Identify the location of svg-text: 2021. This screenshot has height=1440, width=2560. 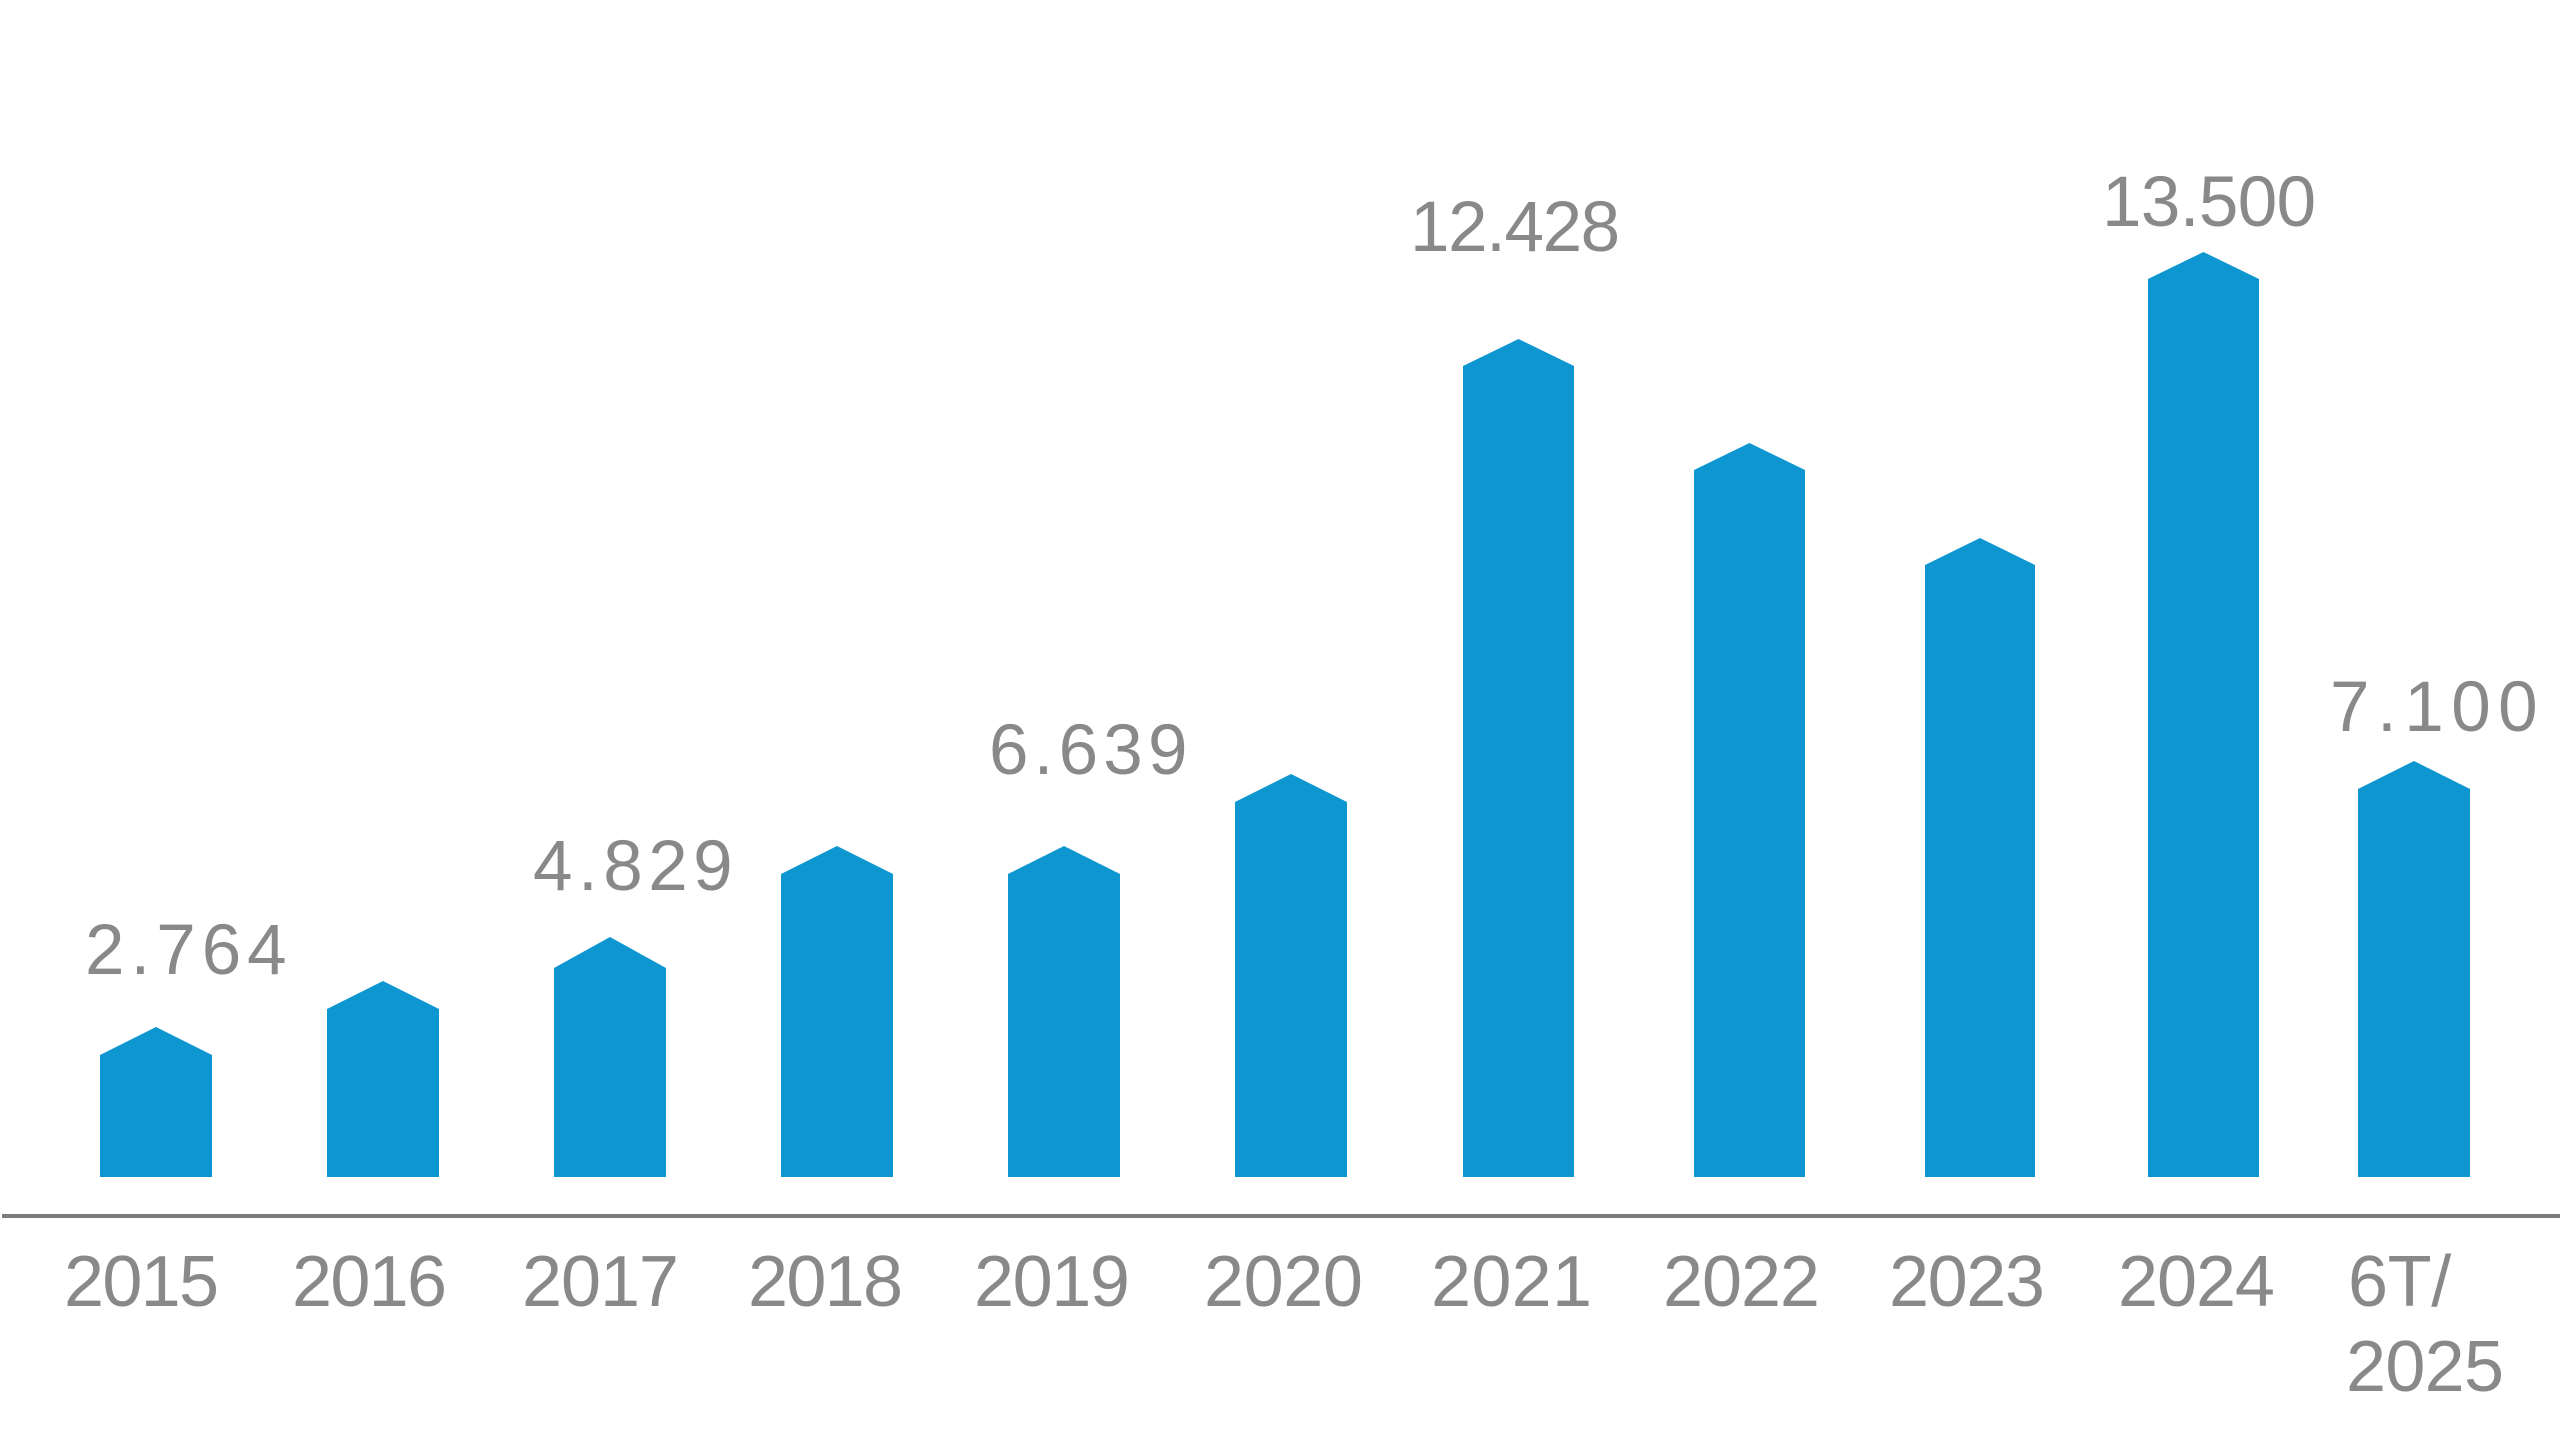
(1511, 1282).